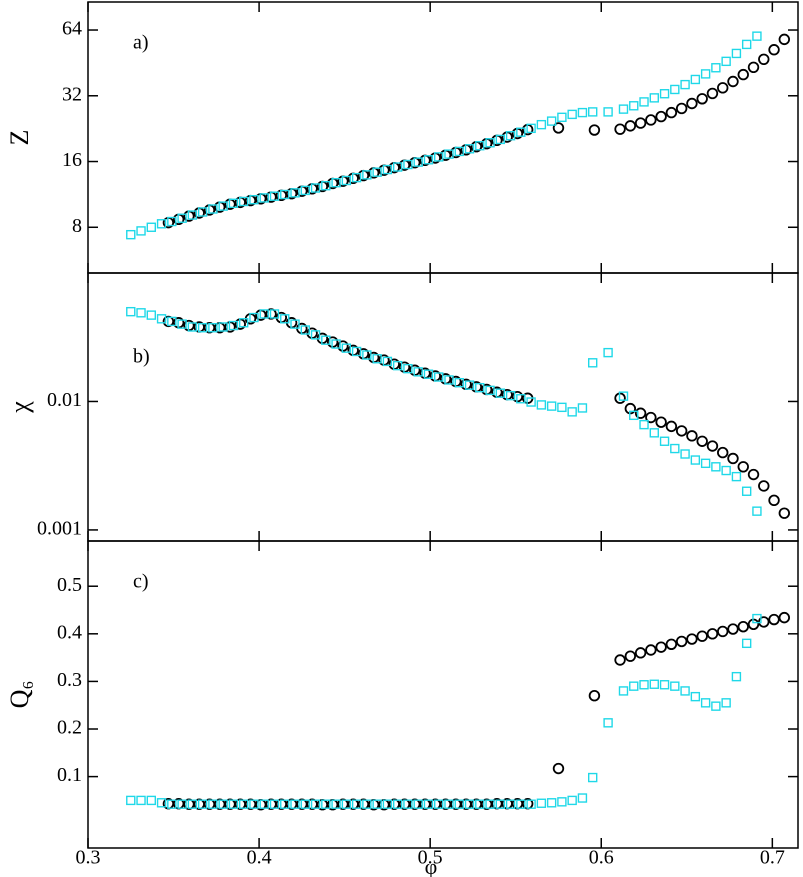 The width and height of the screenshot is (803, 877). Describe the element at coordinates (88, 858) in the screenshot. I see `x-tick-label: 0.3` at that location.